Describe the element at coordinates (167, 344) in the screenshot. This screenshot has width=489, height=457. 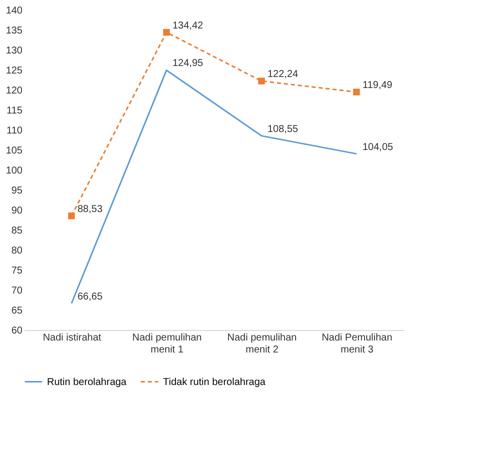
I see `x-tick-label: Nadi pemulihan menit 1` at that location.